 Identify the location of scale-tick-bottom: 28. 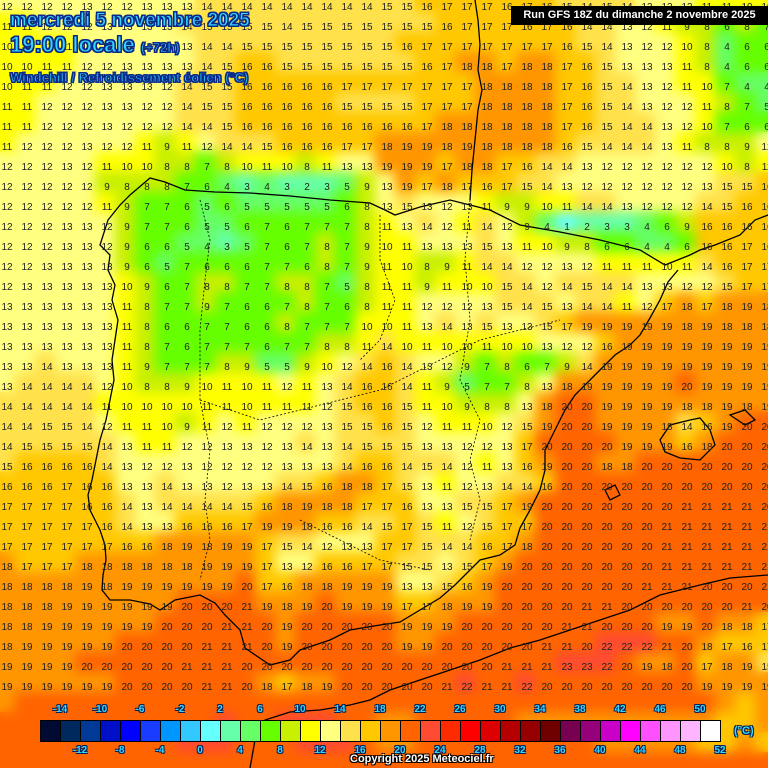
(480, 750).